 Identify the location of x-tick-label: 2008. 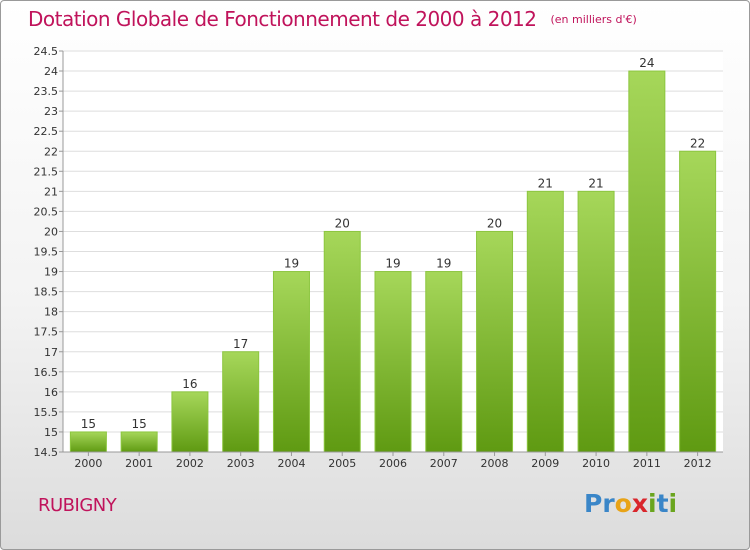
(495, 463).